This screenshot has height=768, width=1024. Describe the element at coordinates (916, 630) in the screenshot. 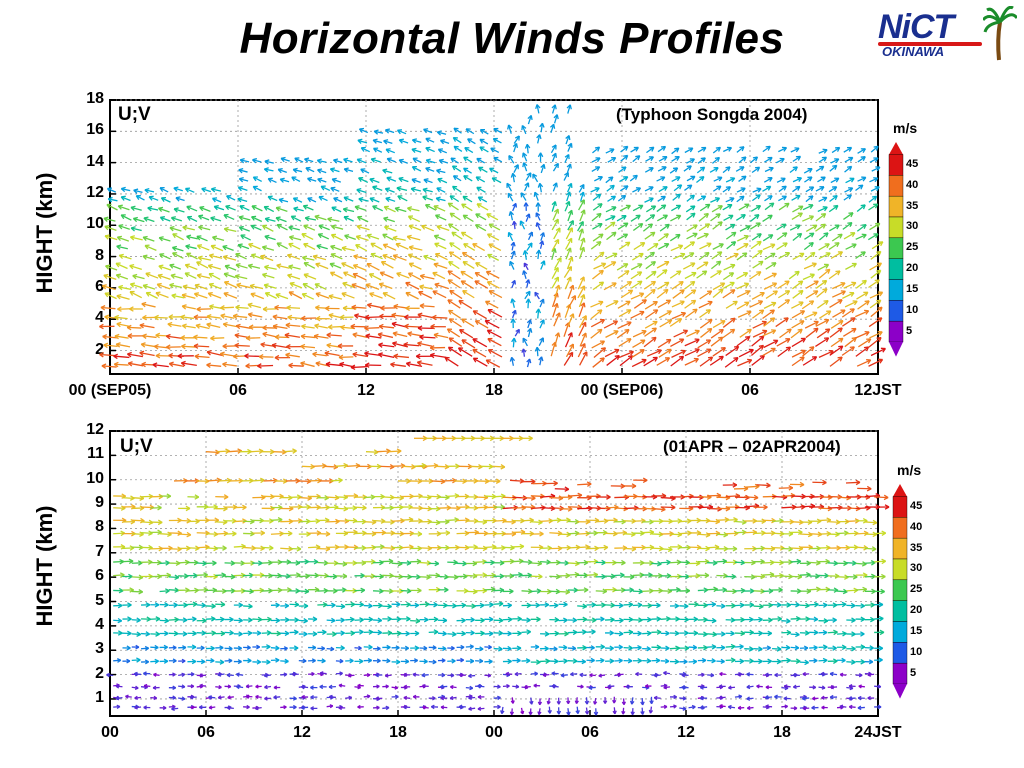

I see `colorbar-tick: 15` at that location.